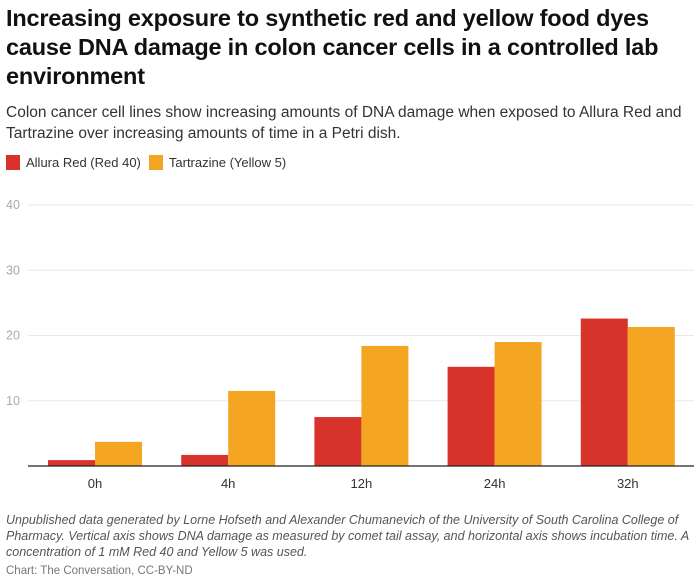 The image size is (700, 586). I want to click on x-tick-label-4h: 4h, so click(228, 483).